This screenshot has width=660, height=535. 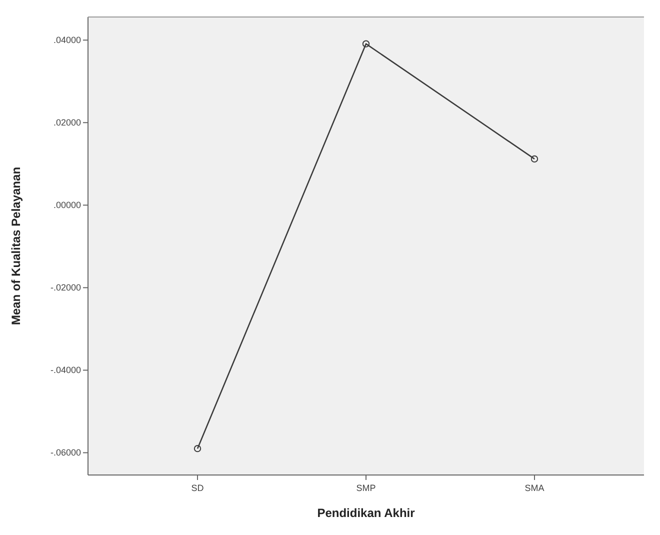 What do you see at coordinates (67, 123) in the screenshot?
I see `y-tick-label: .02000` at bounding box center [67, 123].